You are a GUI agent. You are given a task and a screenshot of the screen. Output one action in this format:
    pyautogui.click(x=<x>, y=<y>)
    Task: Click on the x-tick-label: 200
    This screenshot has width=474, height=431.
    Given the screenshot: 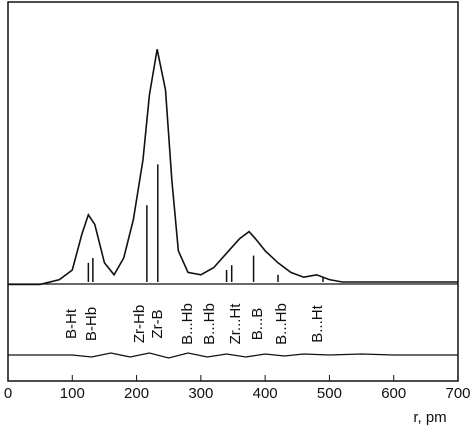 What is the action you would take?
    pyautogui.click(x=136, y=393)
    